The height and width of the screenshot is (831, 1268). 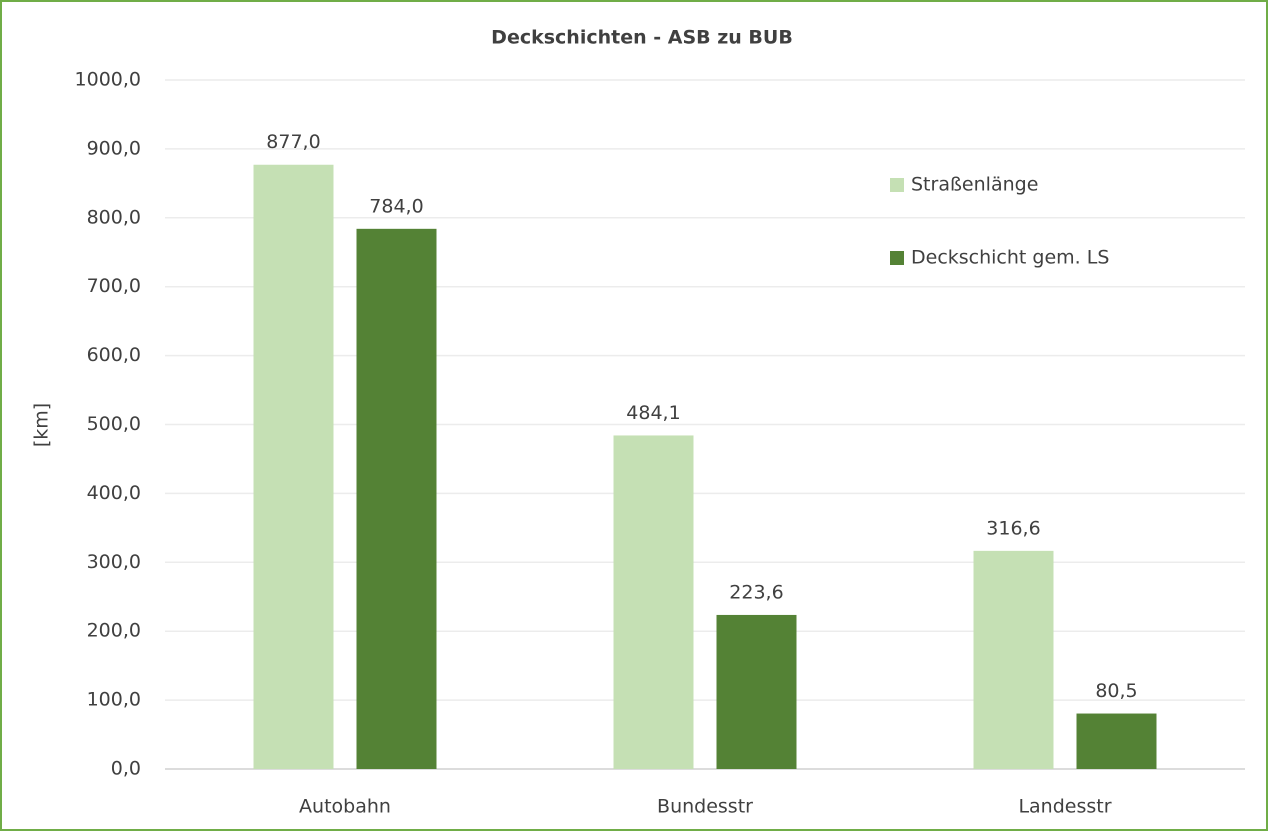 I want to click on chart-title: Deckschichten - ASB zu BUB, so click(x=642, y=38).